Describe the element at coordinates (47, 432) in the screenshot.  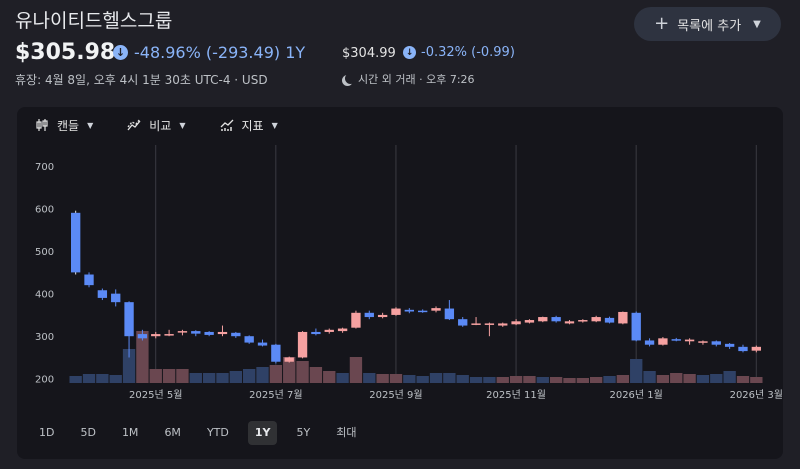
I see `range-button: 1D` at that location.